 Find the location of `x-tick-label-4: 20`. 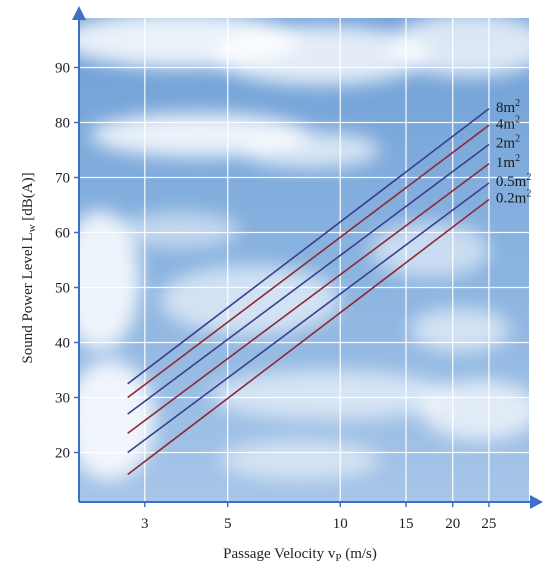

x-tick-label-4: 20 is located at coordinates (452, 524).